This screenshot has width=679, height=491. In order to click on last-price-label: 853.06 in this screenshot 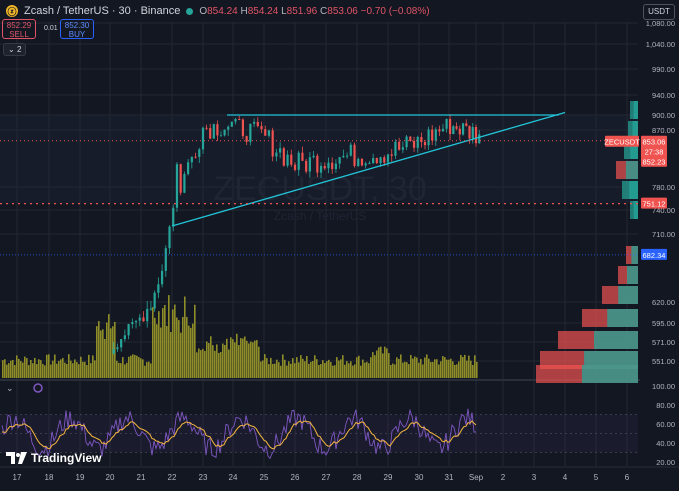, I will do `click(654, 142)`.